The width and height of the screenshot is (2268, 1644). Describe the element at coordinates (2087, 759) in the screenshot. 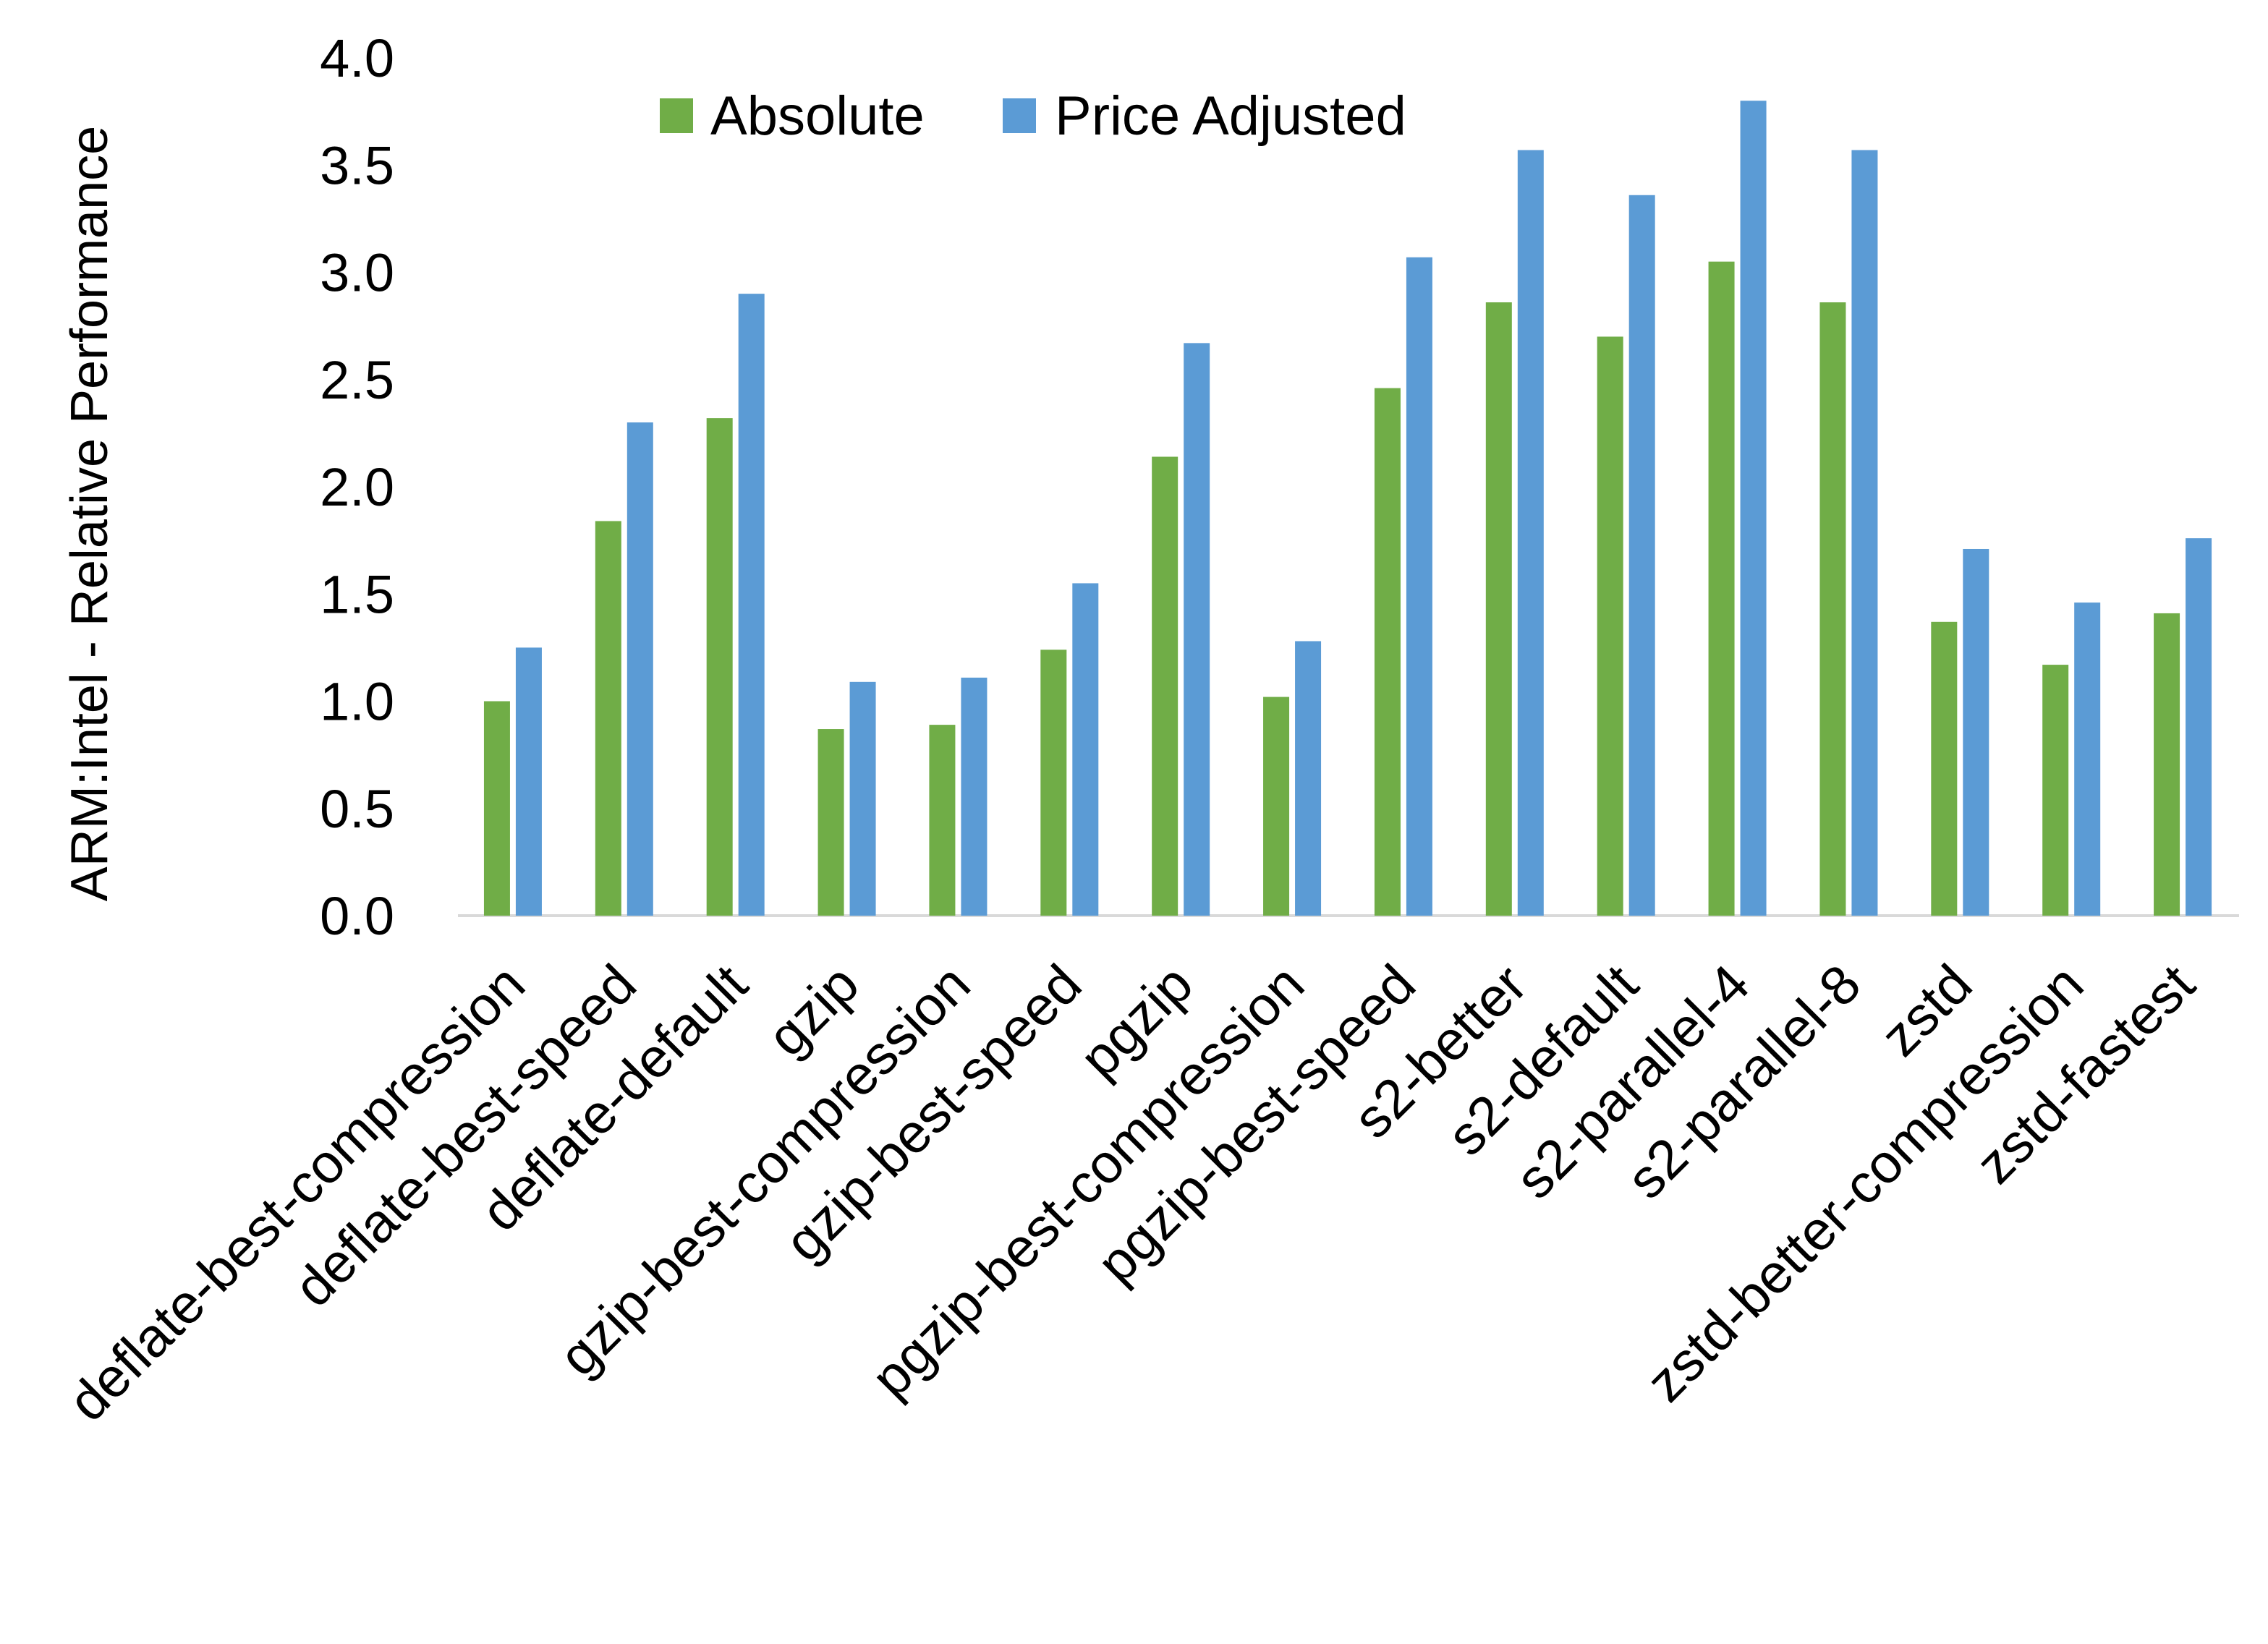

I see `bar-price-adjusted-zstd-better-compression` at that location.